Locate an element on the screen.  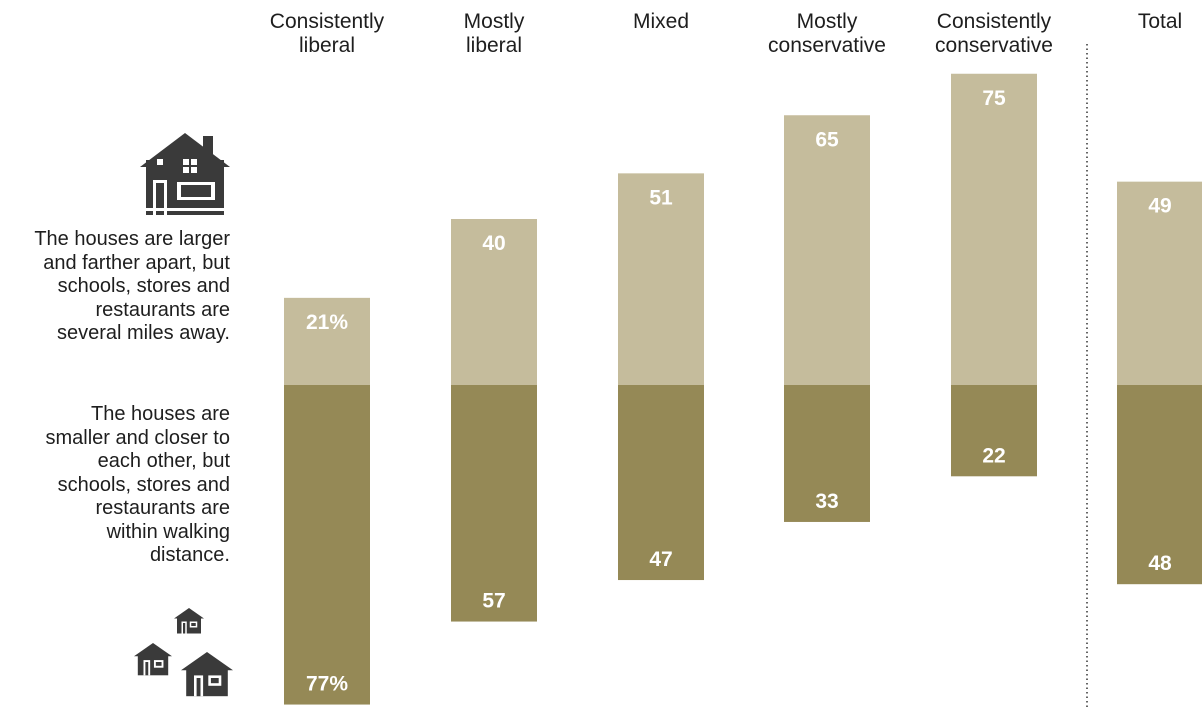
category-header-4-line-0: Consistently is located at coordinates (994, 21).